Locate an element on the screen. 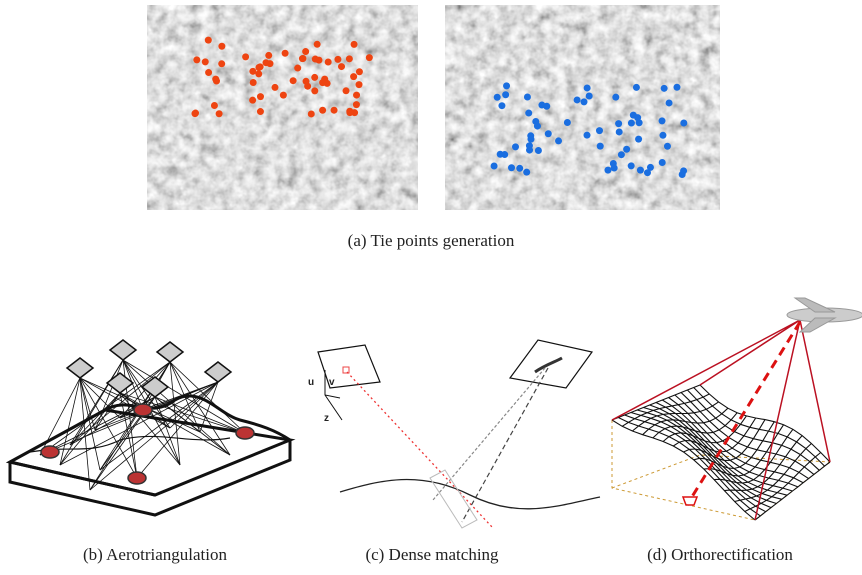 The image size is (862, 575). aerotriangulation-diagram is located at coordinates (150, 428).